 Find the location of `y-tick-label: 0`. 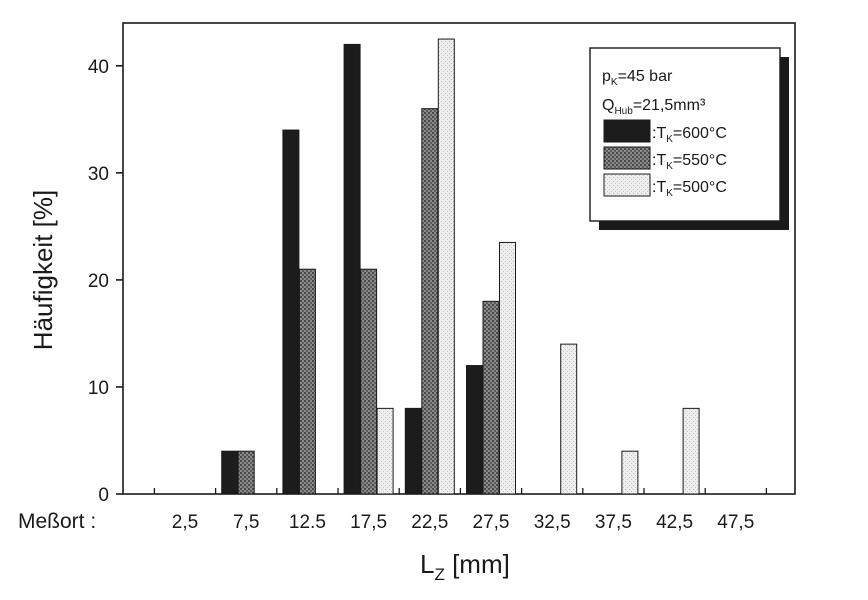

y-tick-label: 0 is located at coordinates (103, 495).